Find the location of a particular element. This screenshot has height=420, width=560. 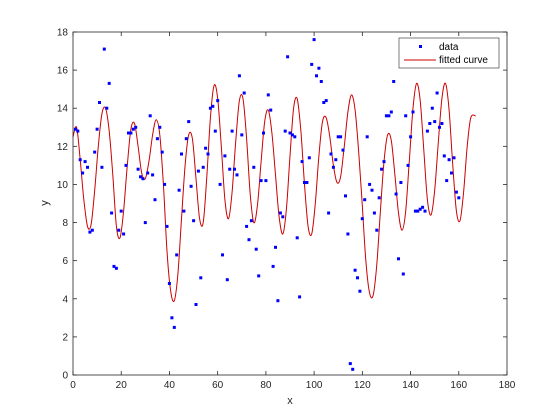

y-tick-label: 4 is located at coordinates (65, 299).